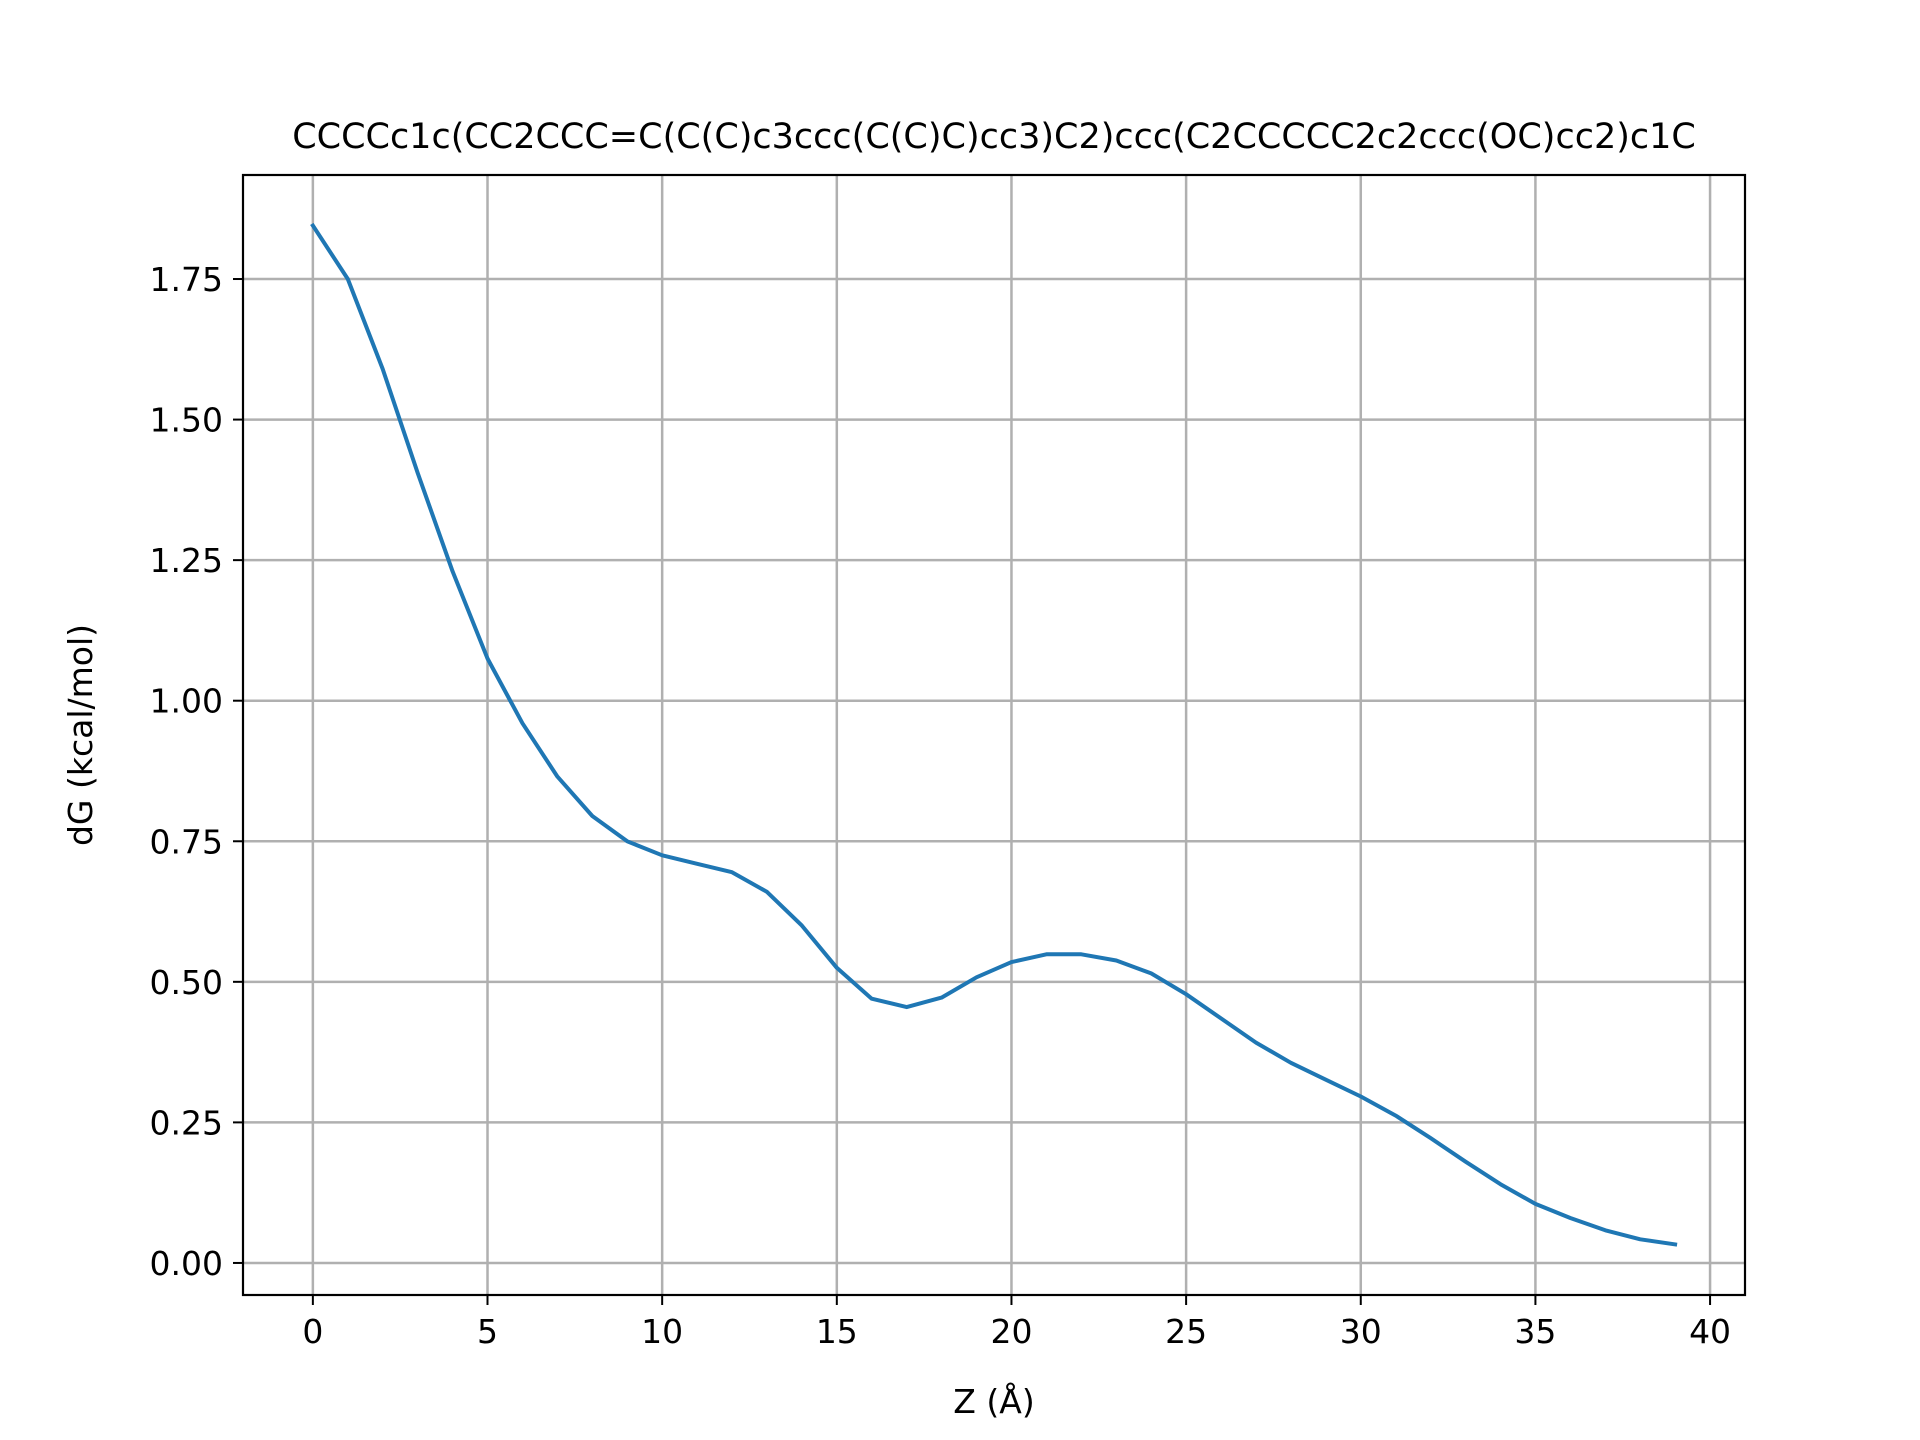  Describe the element at coordinates (662, 1331) in the screenshot. I see `x-tick-label: 10` at that location.